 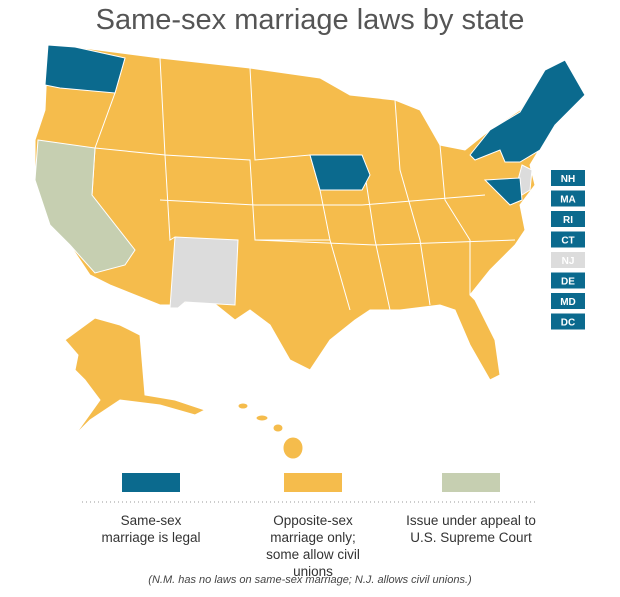 I want to click on state-label: MA, so click(x=568, y=200).